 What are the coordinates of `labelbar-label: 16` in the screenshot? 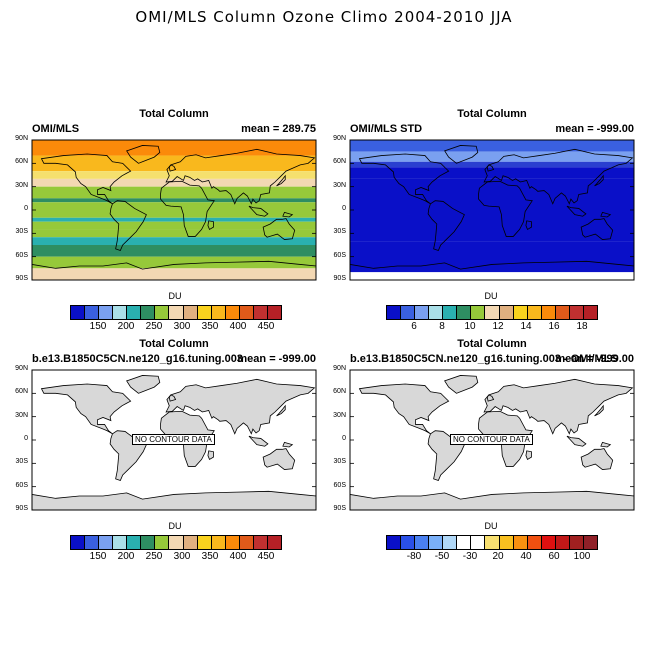 It's located at (554, 326).